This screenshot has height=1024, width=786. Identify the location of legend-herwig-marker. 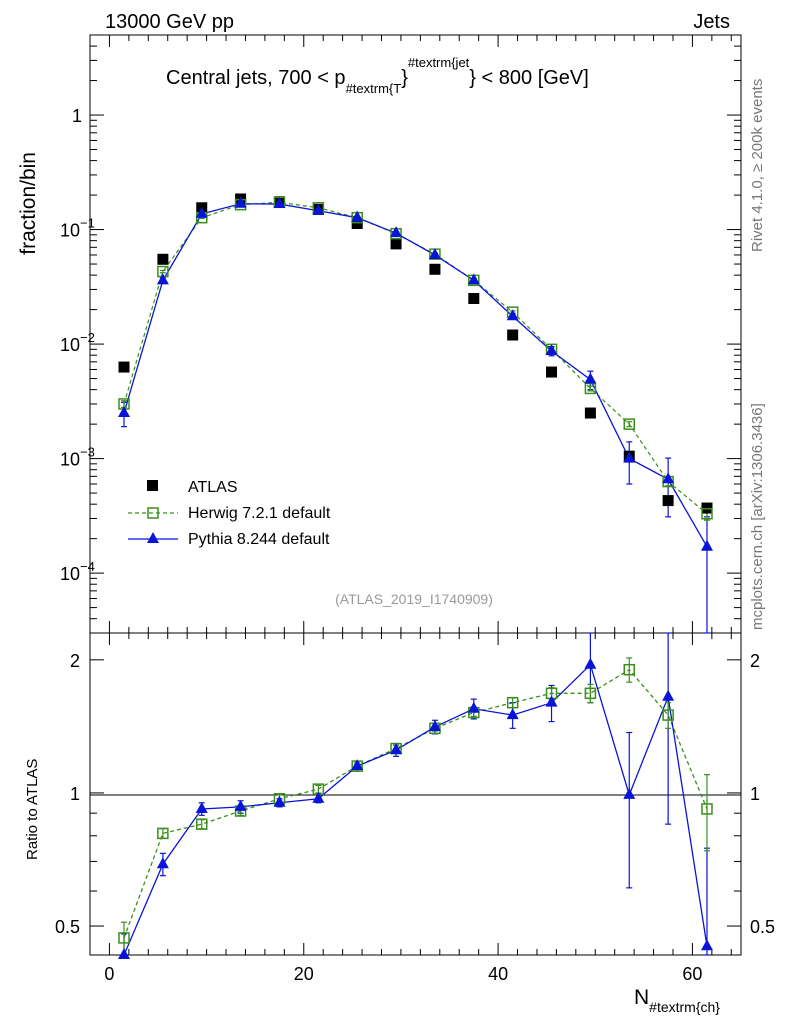
(153, 513).